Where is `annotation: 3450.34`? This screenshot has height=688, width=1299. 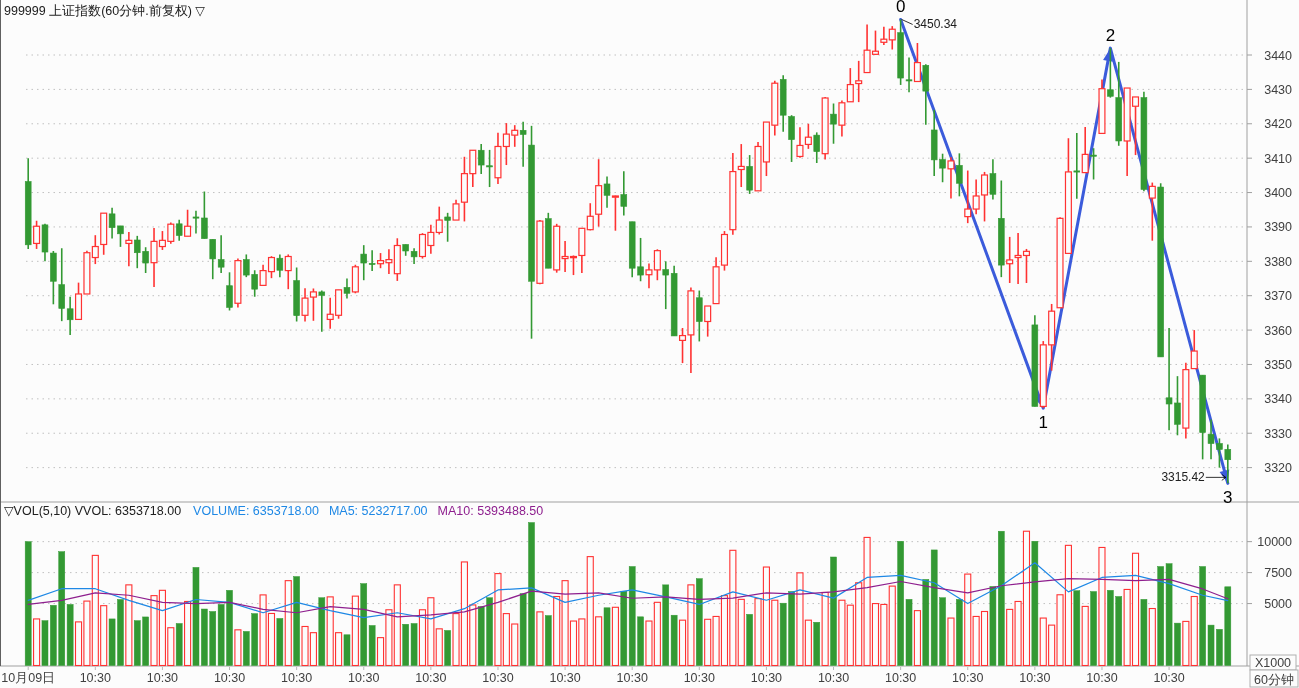 annotation: 3450.34 is located at coordinates (935, 24).